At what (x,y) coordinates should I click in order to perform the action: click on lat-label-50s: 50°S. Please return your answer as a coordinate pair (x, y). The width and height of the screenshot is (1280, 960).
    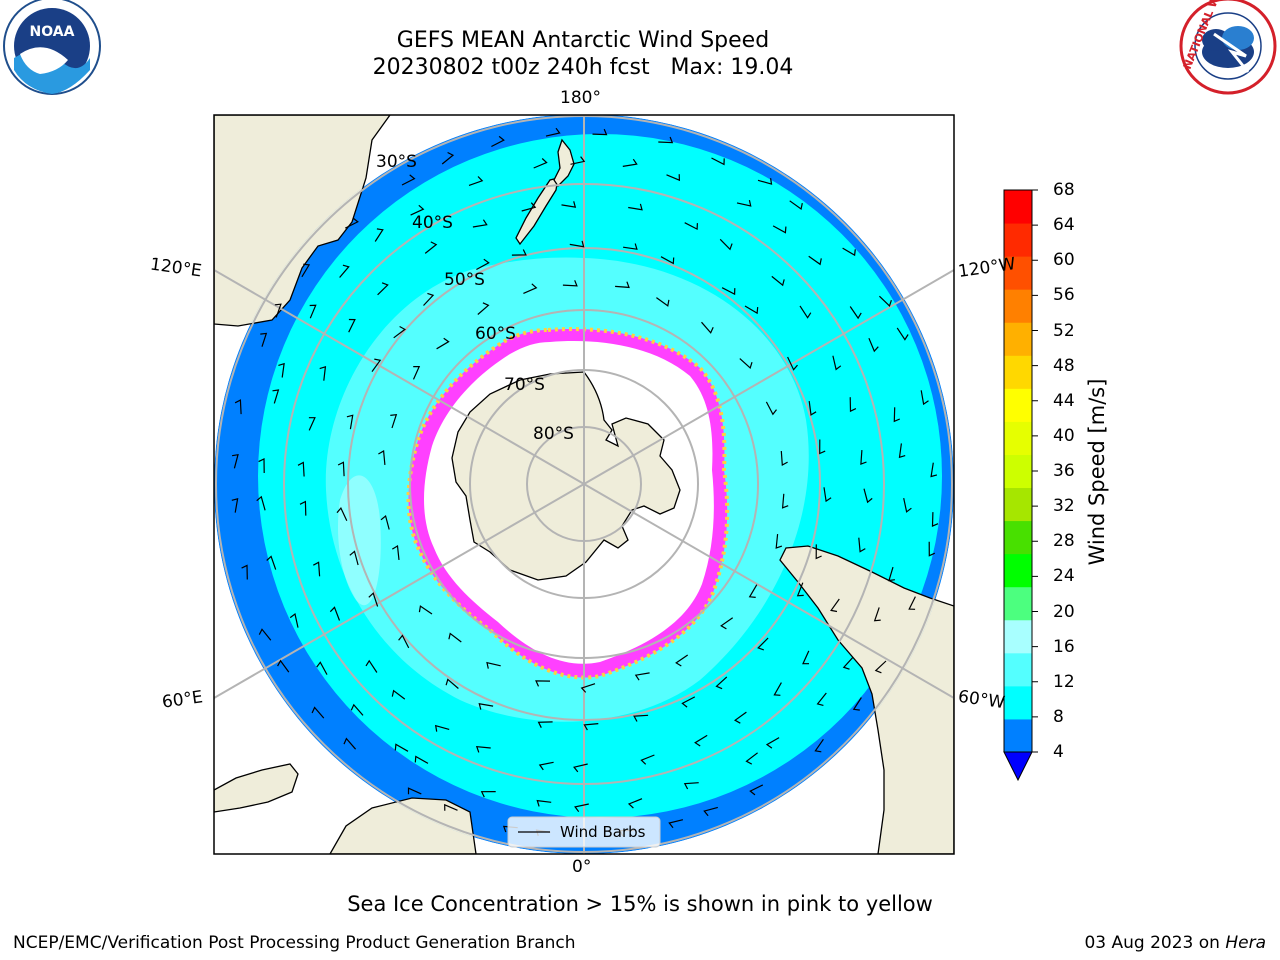
    Looking at the image, I should click on (464, 280).